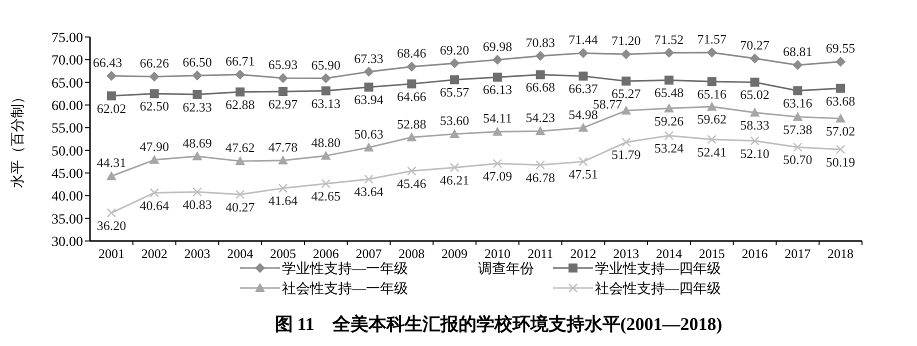  I want to click on data-label: 64.66, so click(412, 96).